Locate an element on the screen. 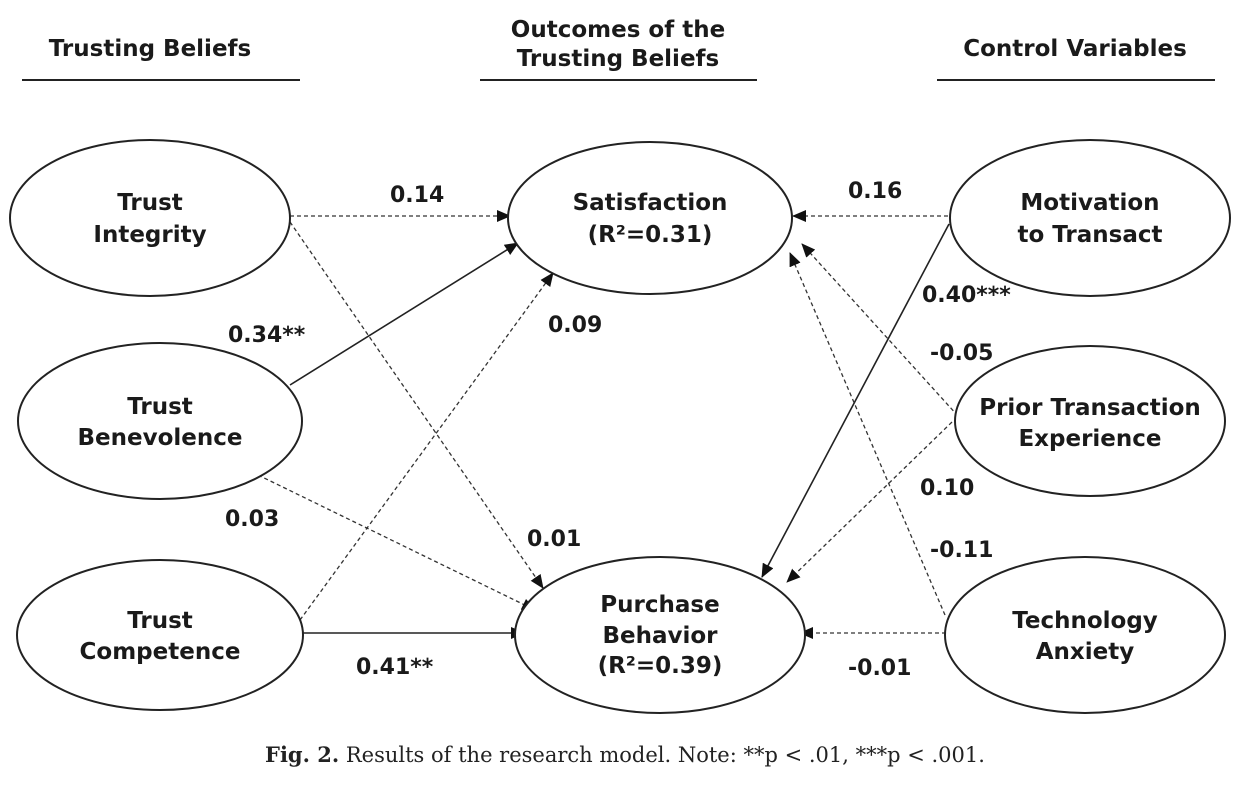 This screenshot has width=1250, height=790. header-outcomes-line2: Trusting Beliefs is located at coordinates (618, 59).